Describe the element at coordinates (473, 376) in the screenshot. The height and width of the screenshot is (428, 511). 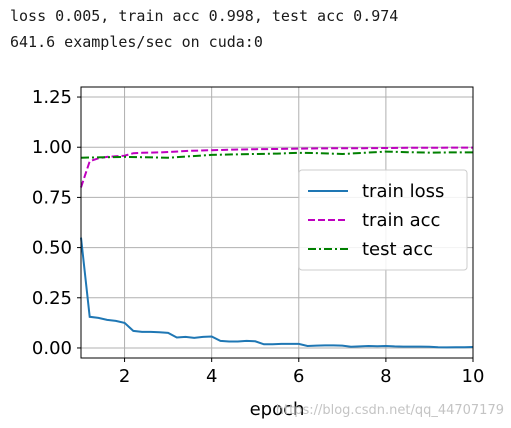
I see `x-tick-label: 10` at that location.